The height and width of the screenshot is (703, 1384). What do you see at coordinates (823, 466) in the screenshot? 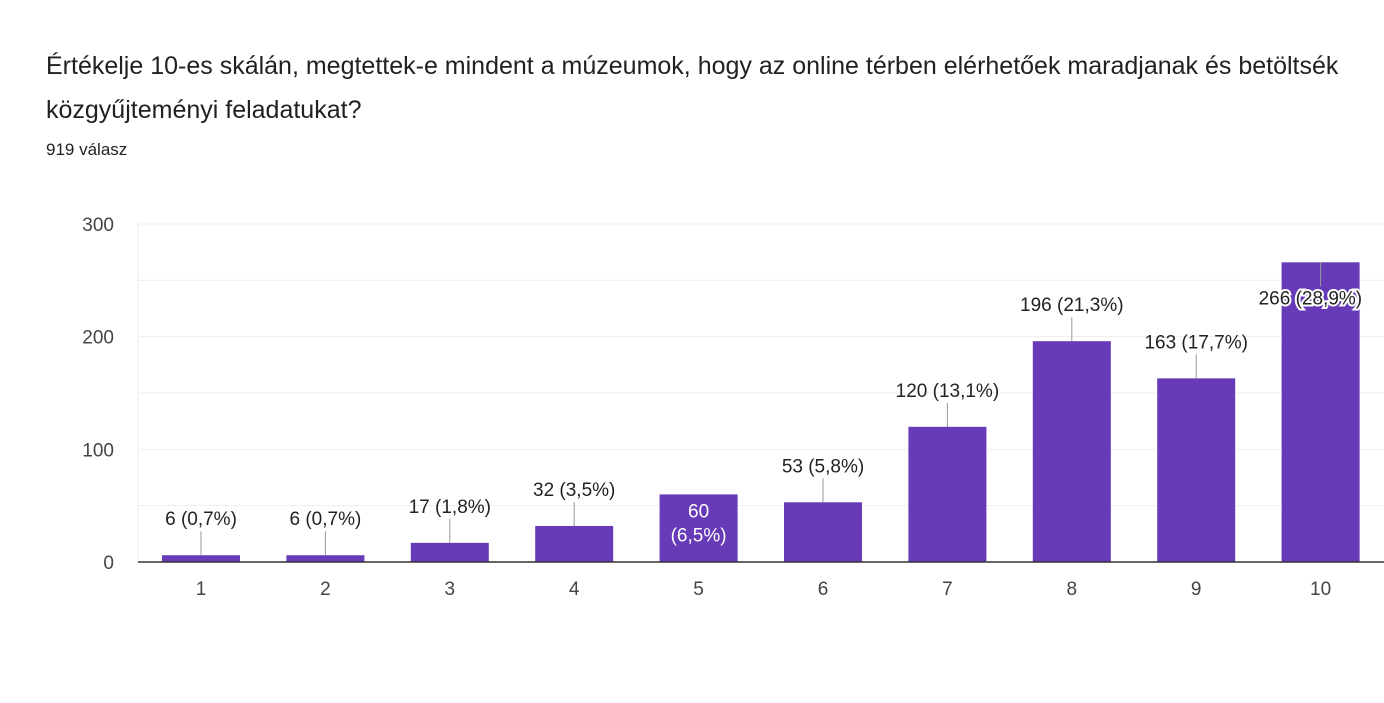
I see `data-label: 53 (5,8%)` at bounding box center [823, 466].